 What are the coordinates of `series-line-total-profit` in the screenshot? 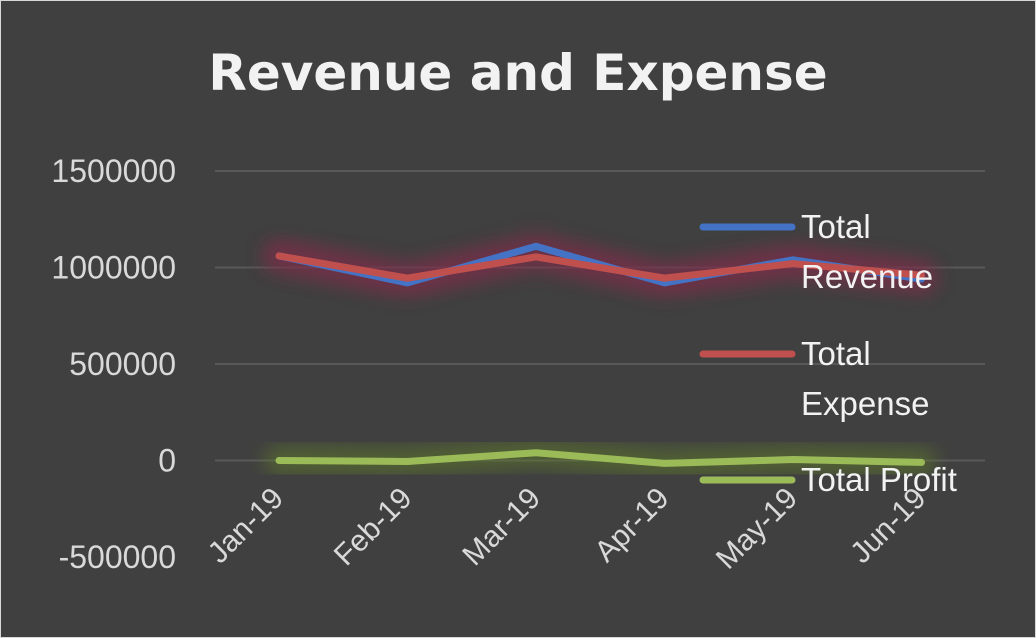 It's located at (600, 458).